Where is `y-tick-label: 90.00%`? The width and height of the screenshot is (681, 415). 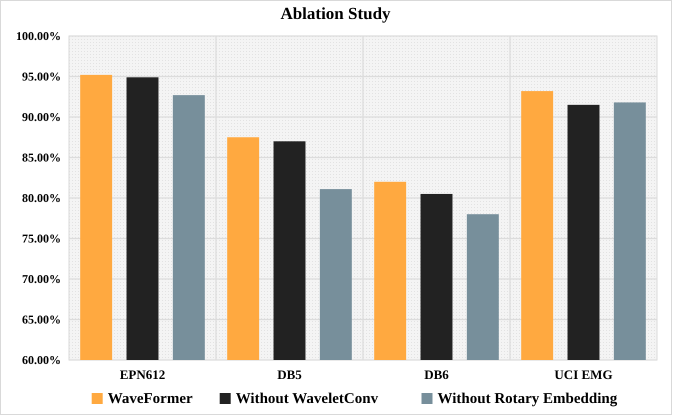
y-tick-label: 90.00% is located at coordinates (41, 117).